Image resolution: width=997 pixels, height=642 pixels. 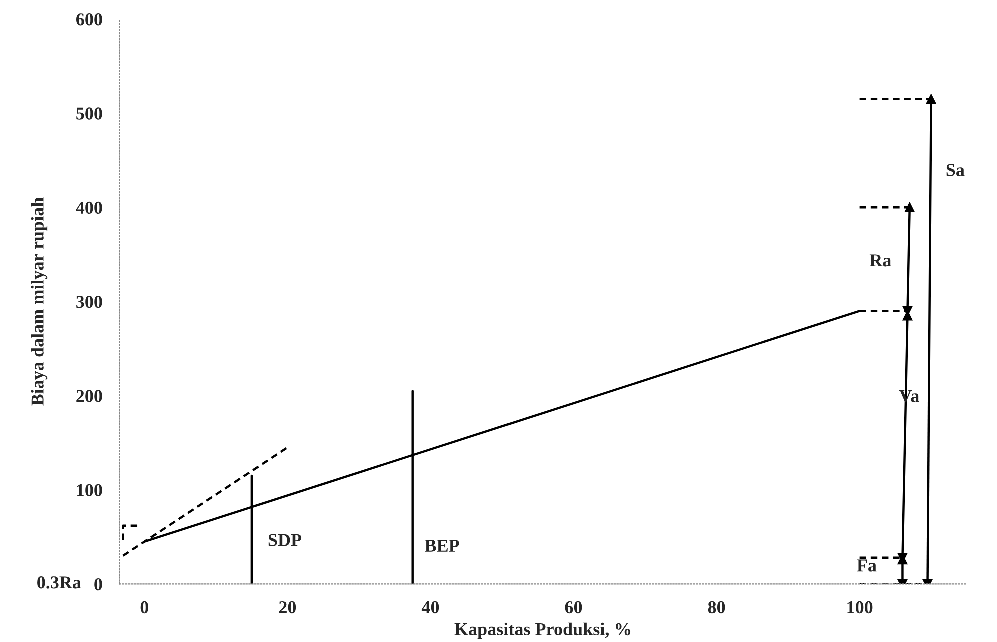 What do you see at coordinates (442, 546) in the screenshot?
I see `annotation: BEP` at bounding box center [442, 546].